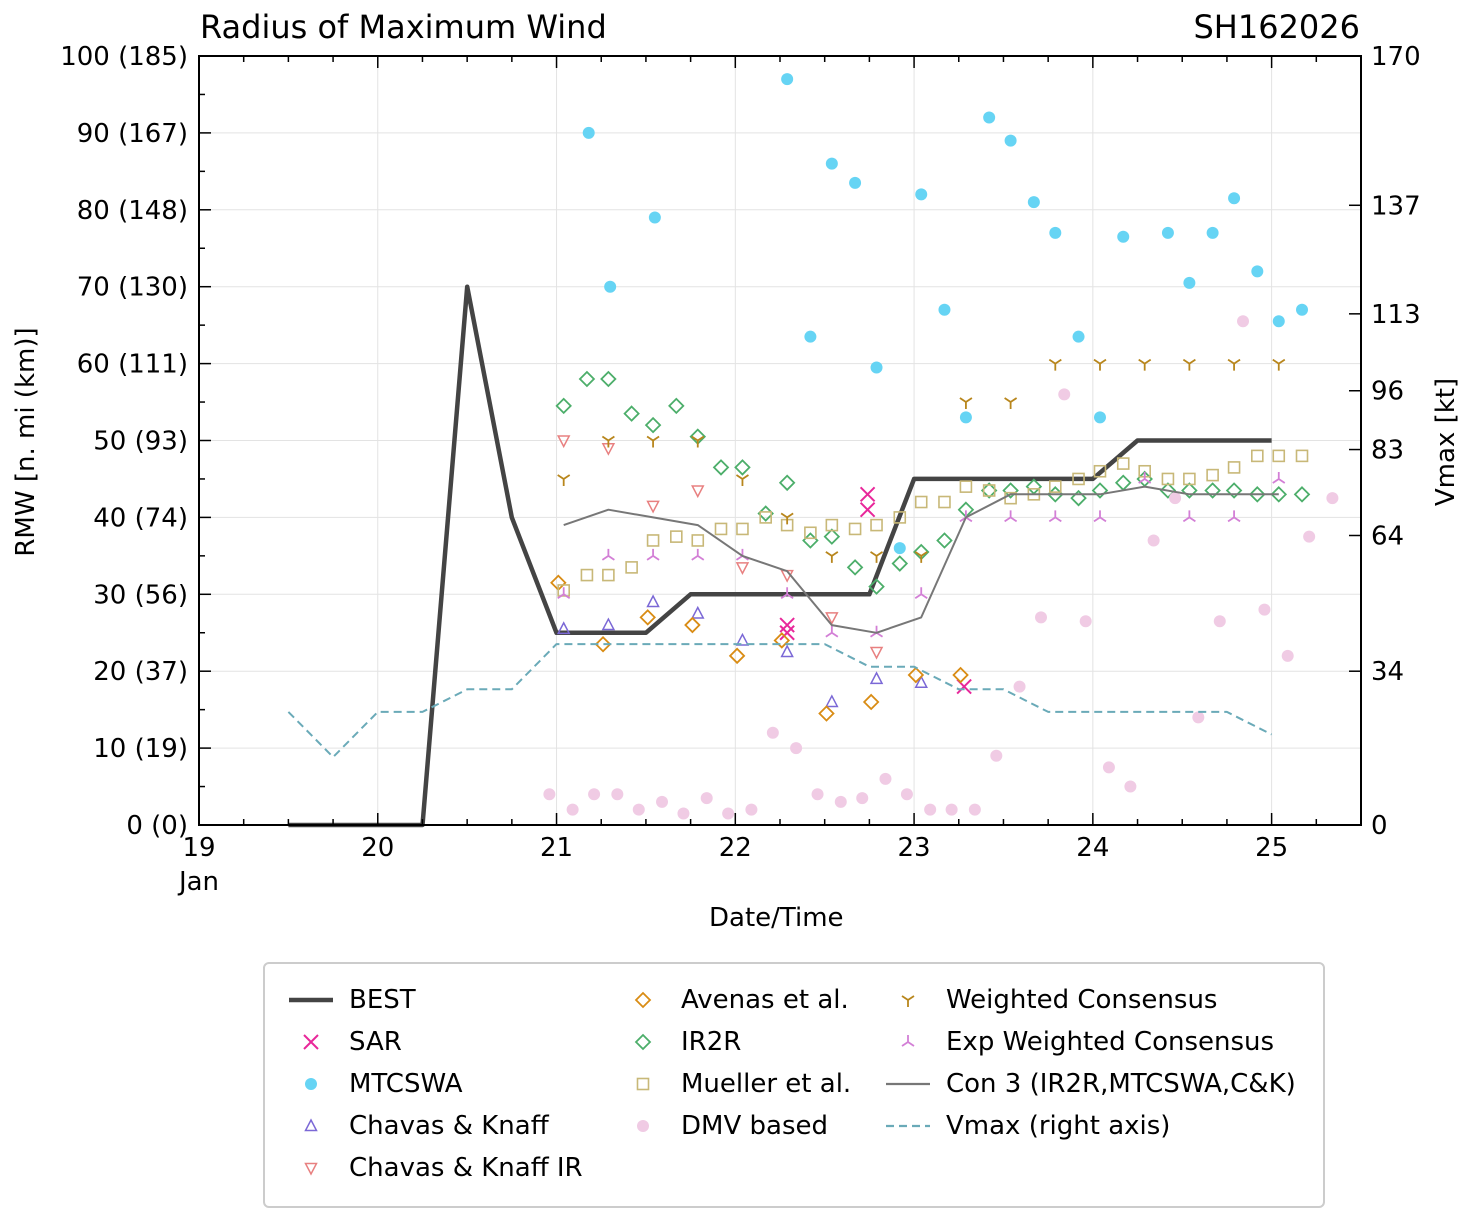 This screenshot has height=1222, width=1477. I want to click on y-tick-label-left: 80 (148), so click(132, 211).